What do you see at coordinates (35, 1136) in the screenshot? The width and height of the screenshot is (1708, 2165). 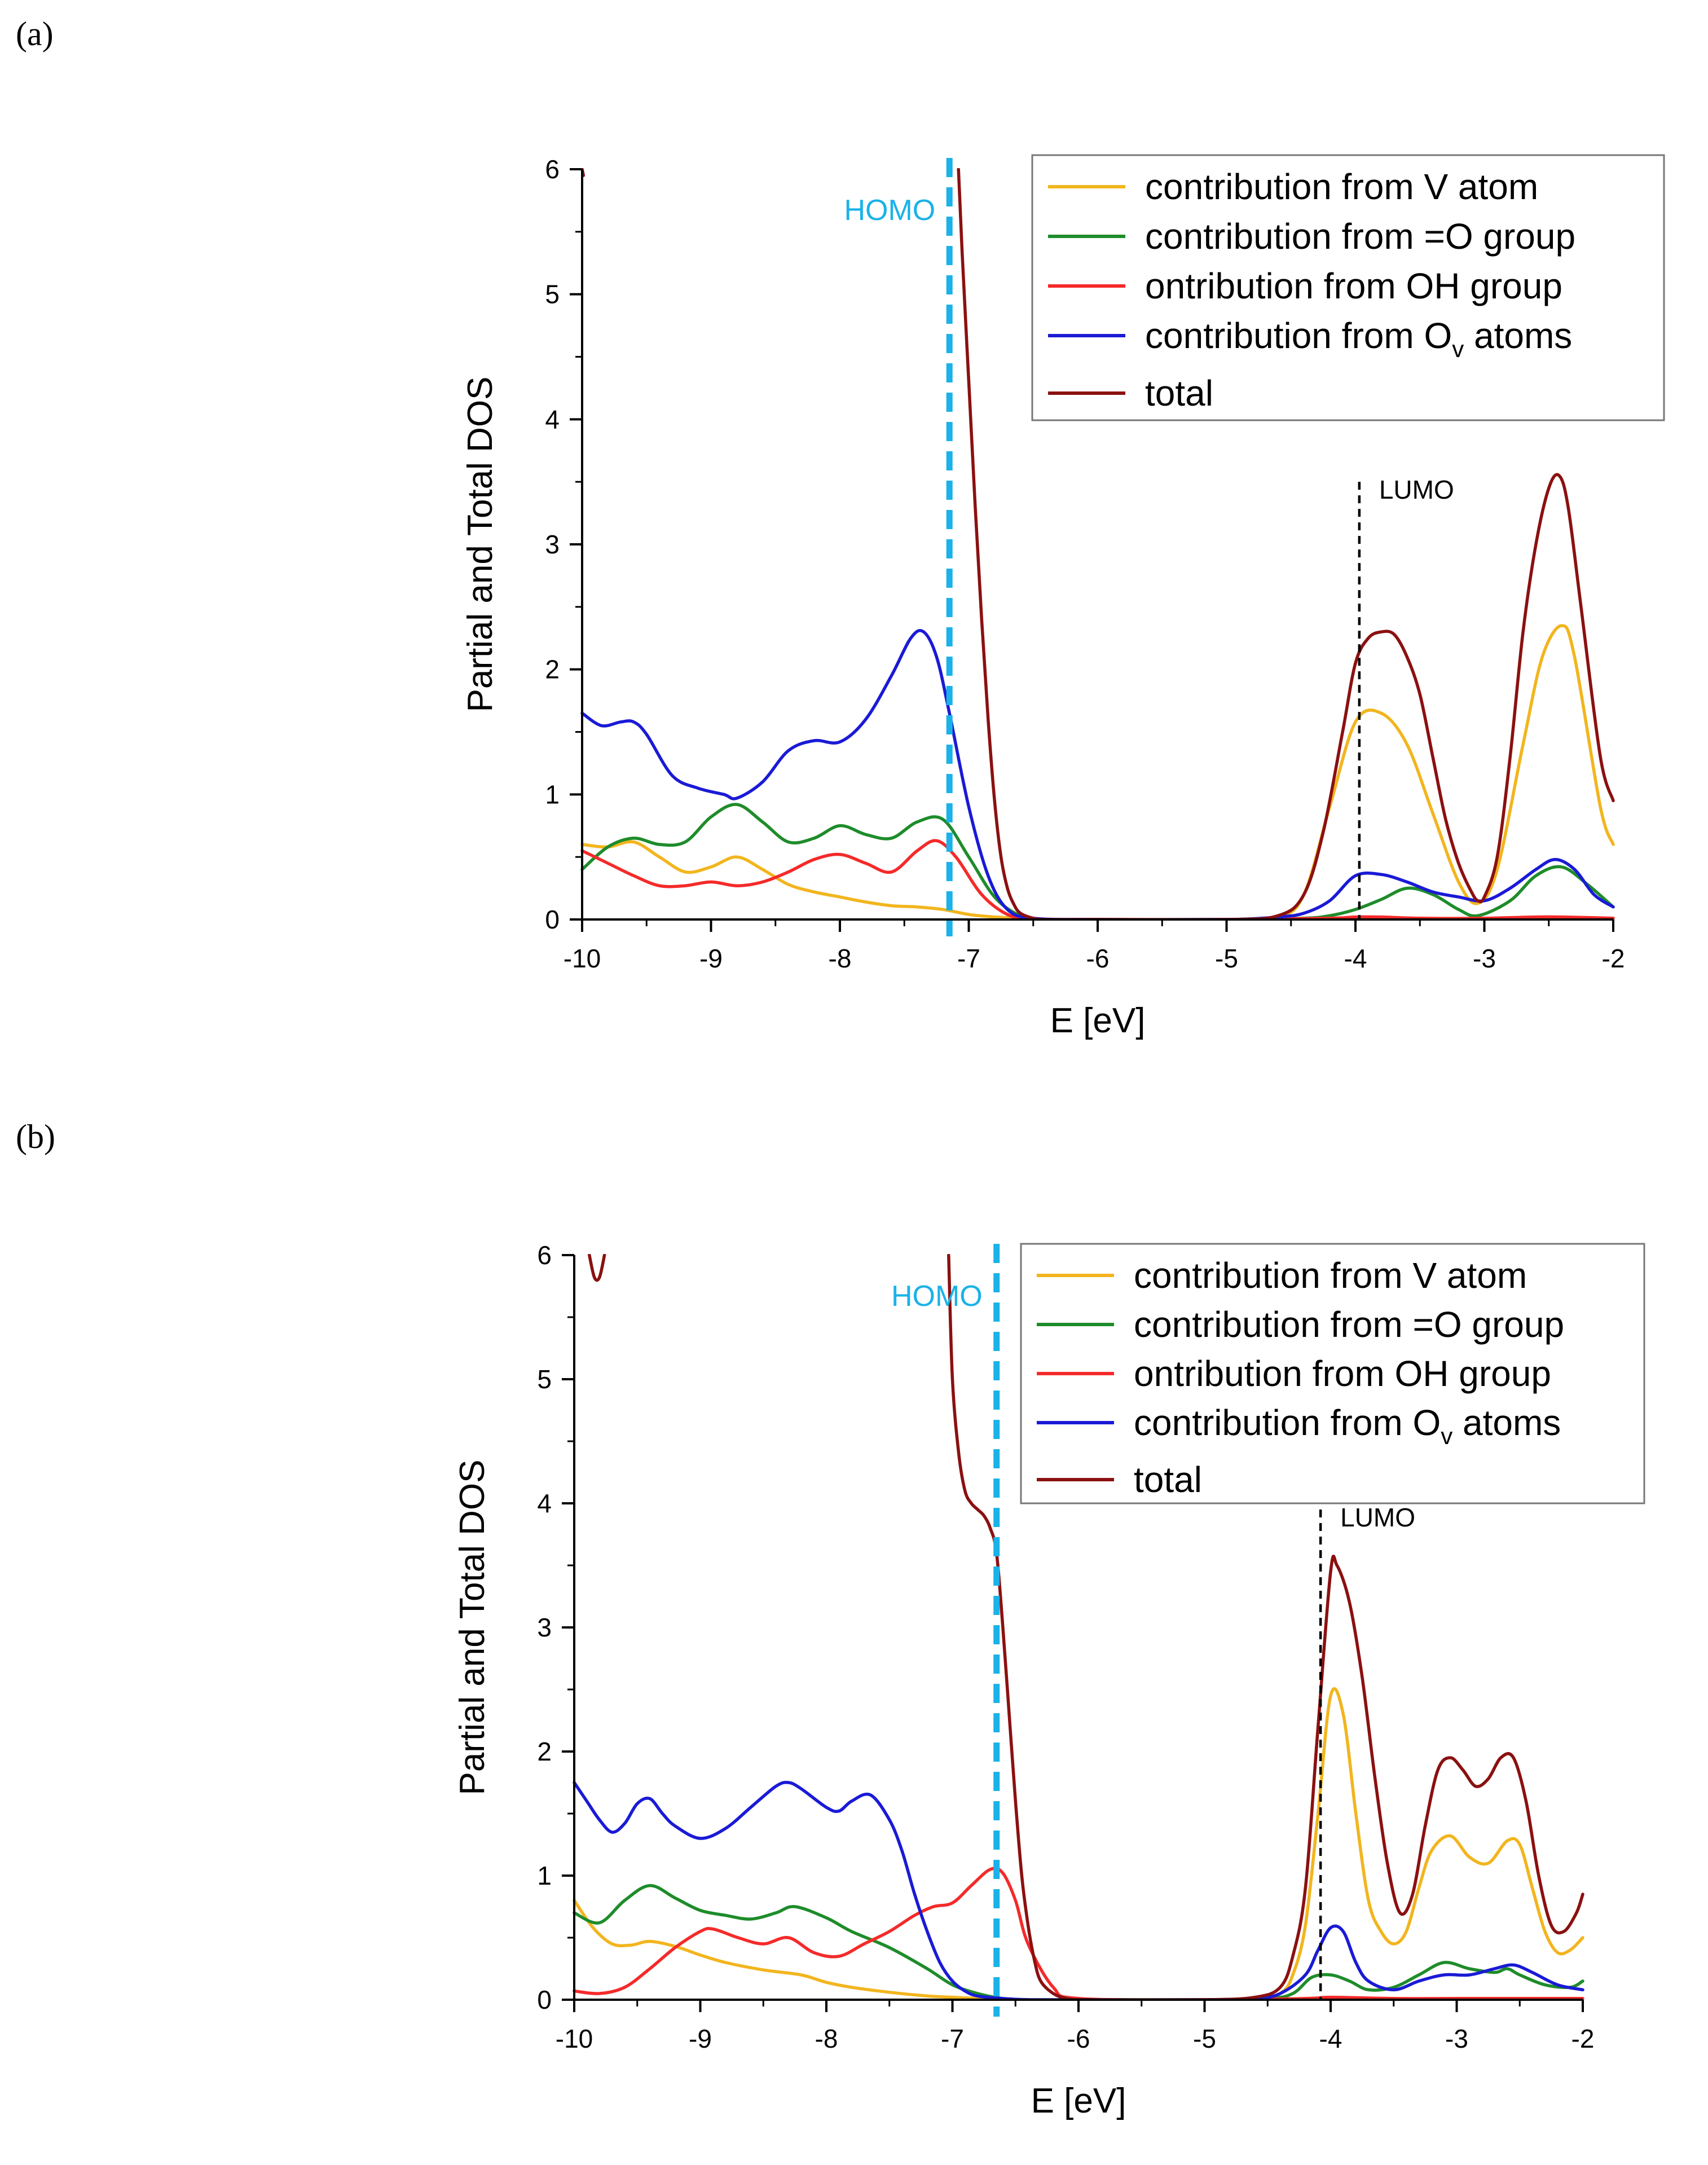 I see `panel-label: (b)` at bounding box center [35, 1136].